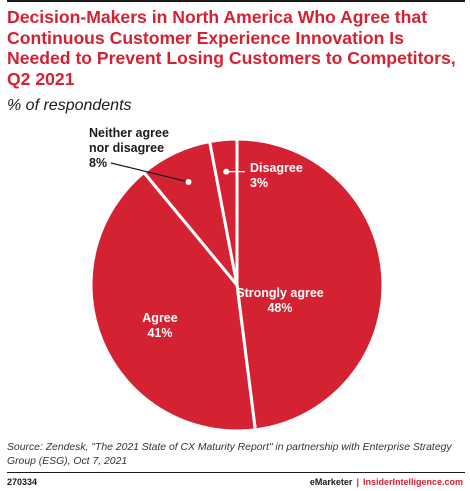  Describe the element at coordinates (236, 472) in the screenshot. I see `bottom-rule` at that location.